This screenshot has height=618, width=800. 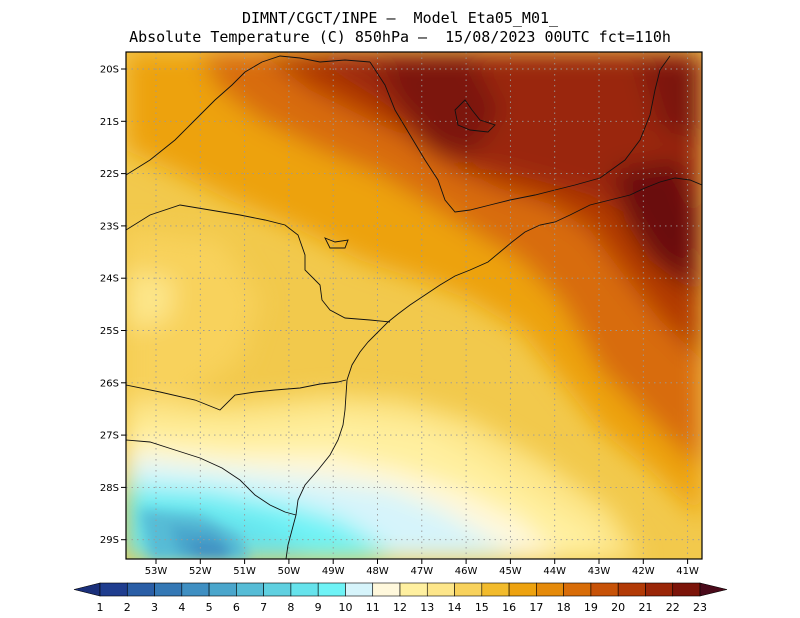 I want to click on colorbar-label: 1, so click(x=100, y=607).